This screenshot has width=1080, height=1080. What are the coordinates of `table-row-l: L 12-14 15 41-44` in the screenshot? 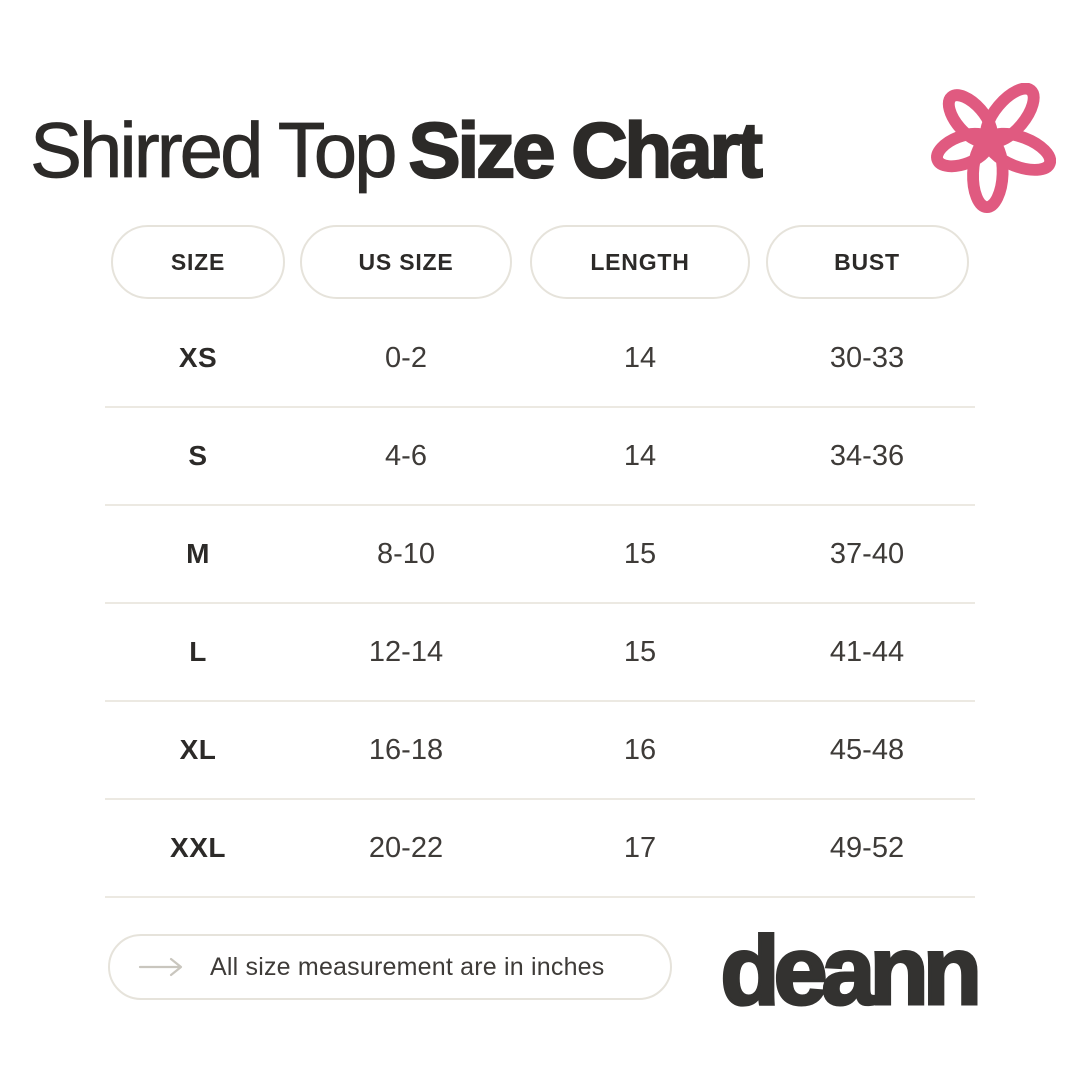 It's located at (540, 653).